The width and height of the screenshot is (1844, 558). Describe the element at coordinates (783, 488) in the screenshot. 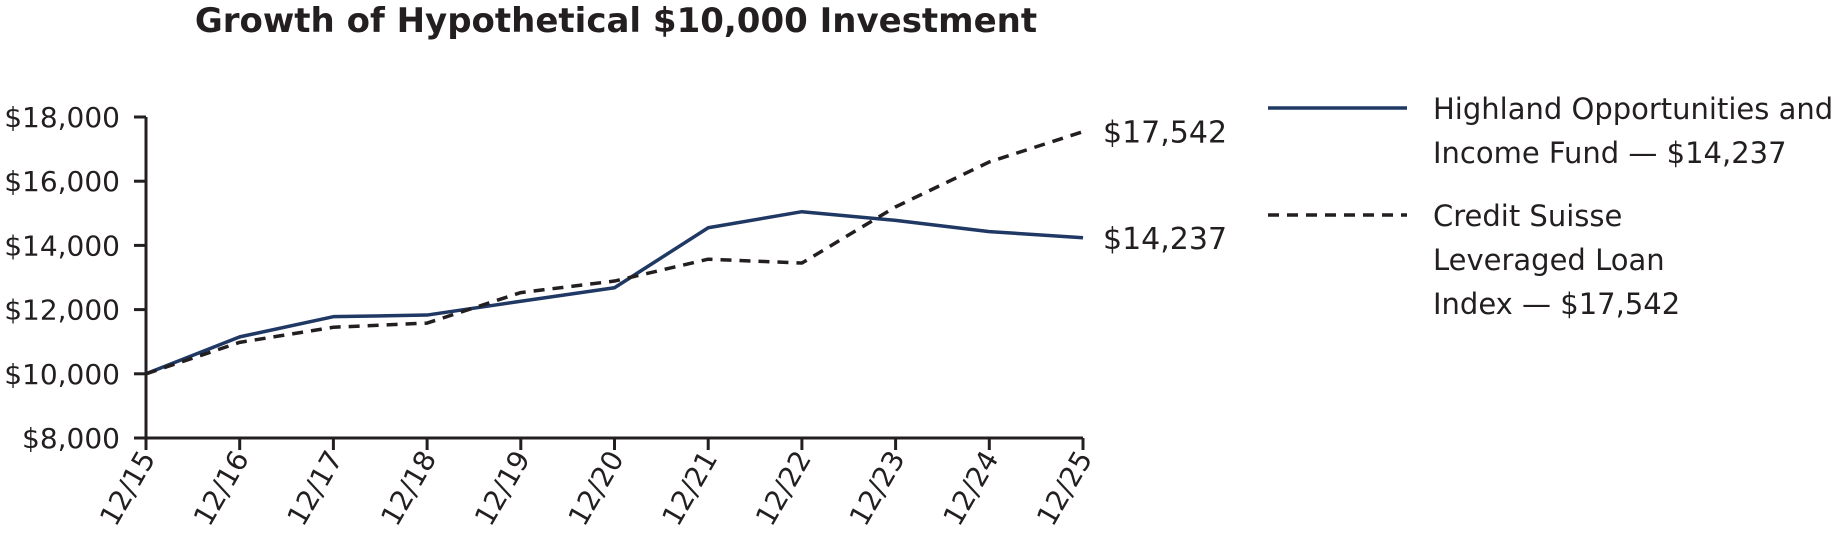

I see `x-tick-label: 12/22` at that location.